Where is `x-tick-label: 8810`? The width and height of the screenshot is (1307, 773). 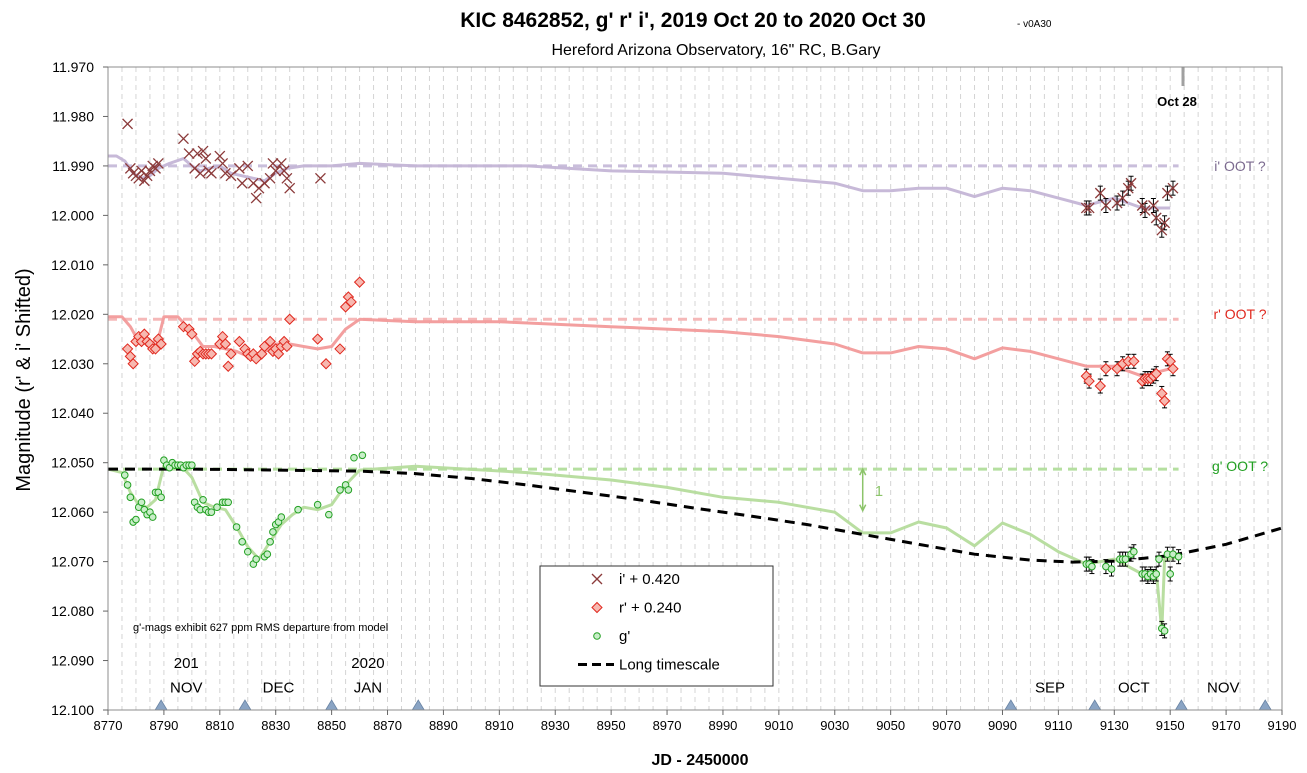 x-tick-label: 8810 is located at coordinates (219, 725).